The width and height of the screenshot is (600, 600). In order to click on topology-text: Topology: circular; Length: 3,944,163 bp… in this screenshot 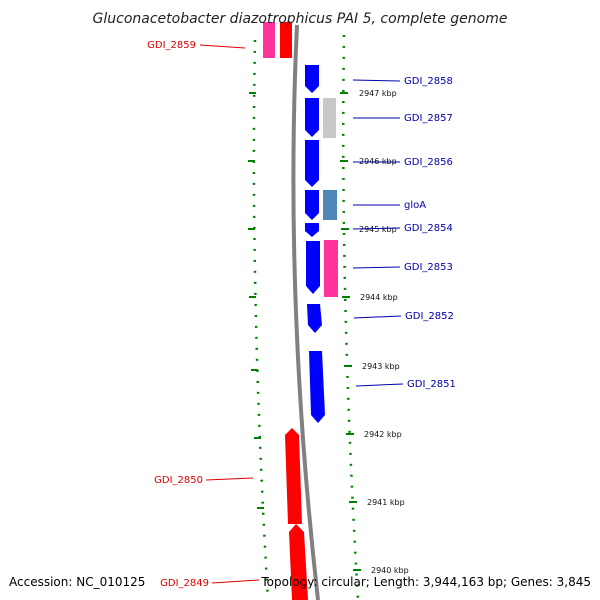, I will do `click(425, 582)`.